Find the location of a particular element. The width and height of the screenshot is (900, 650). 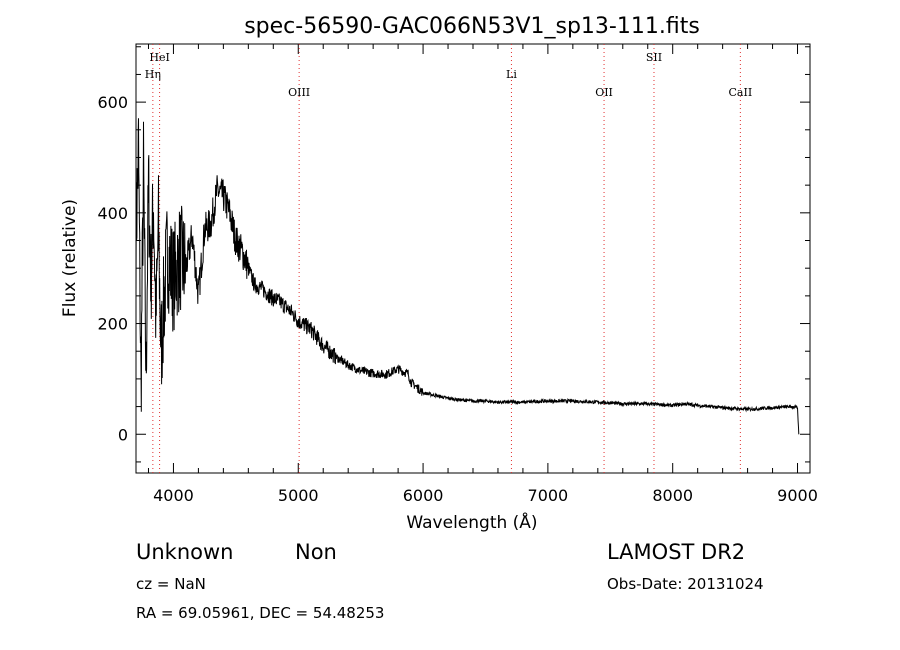

spectral-line-label: HeI is located at coordinates (159, 57).